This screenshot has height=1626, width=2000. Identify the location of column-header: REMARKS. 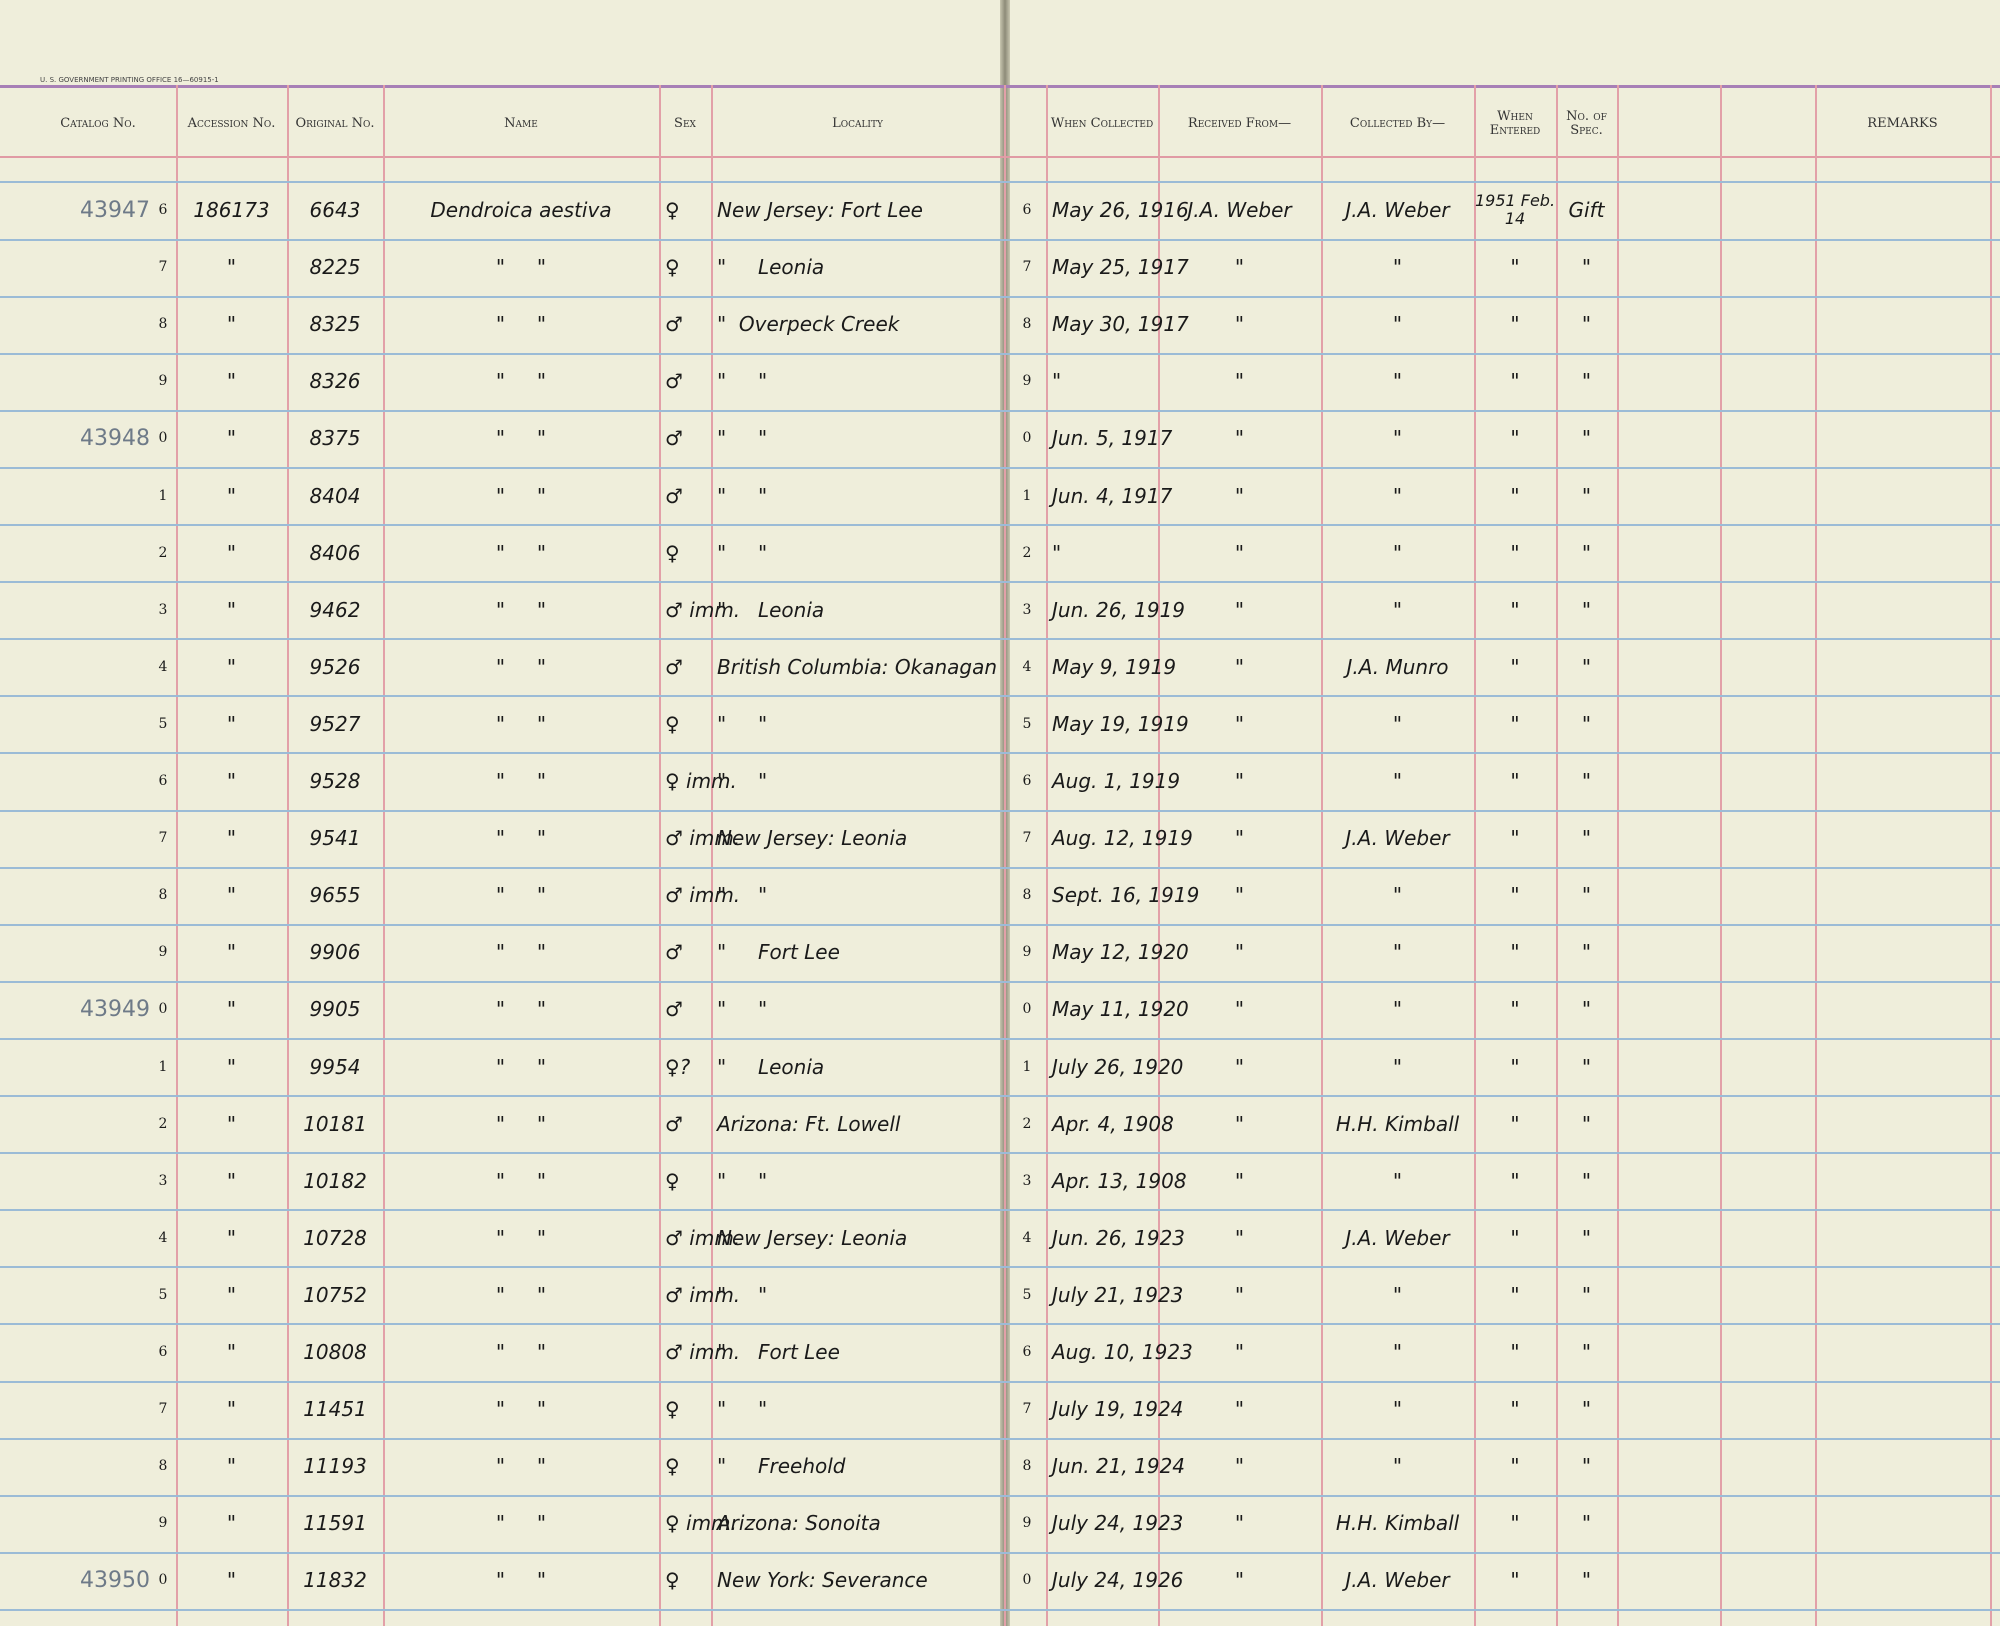
(1902, 123).